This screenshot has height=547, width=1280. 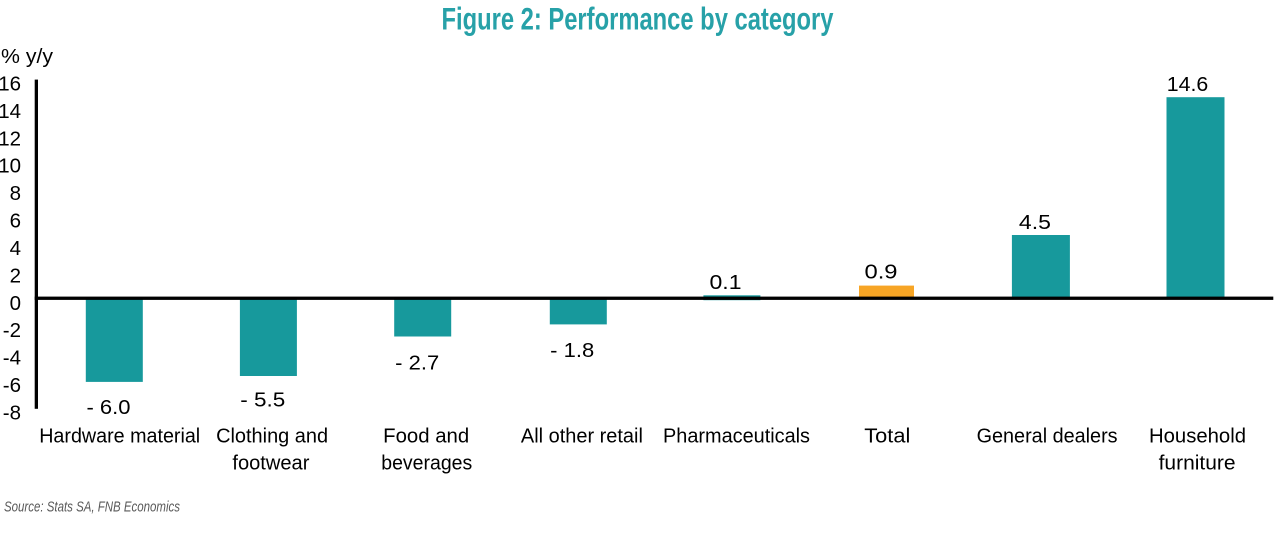 I want to click on svg-text: 14, so click(x=10, y=111).